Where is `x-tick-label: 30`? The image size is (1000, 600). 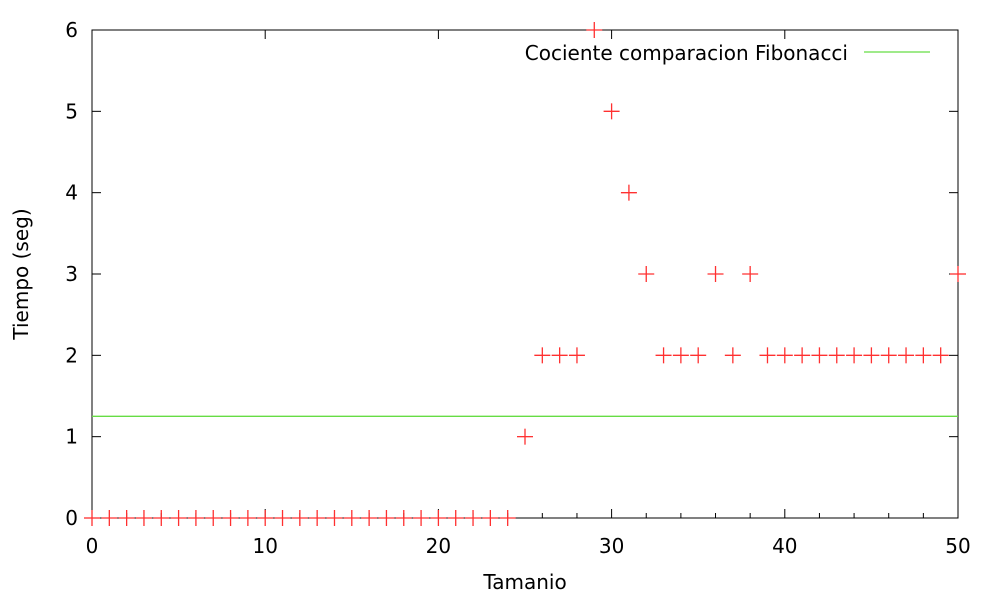 x-tick-label: 30 is located at coordinates (611, 546).